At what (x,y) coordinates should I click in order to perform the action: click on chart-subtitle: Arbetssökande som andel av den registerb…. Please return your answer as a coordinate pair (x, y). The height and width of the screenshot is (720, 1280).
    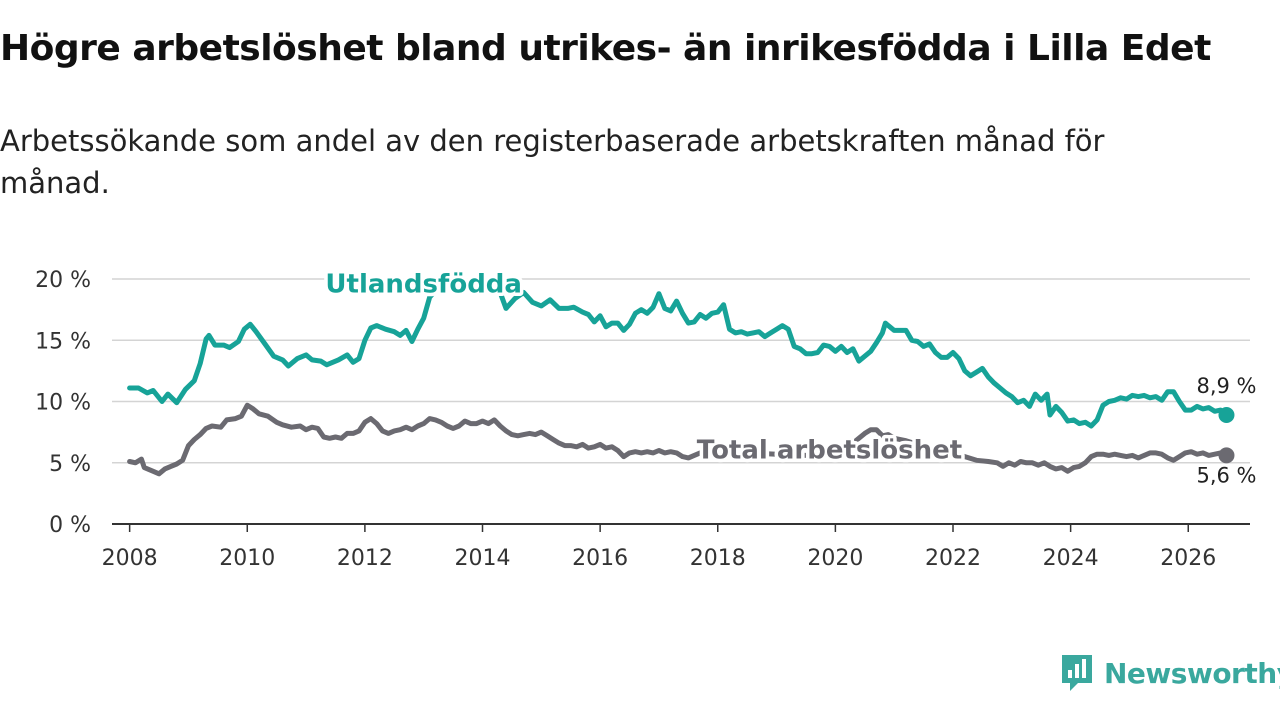
    Looking at the image, I should click on (552, 162).